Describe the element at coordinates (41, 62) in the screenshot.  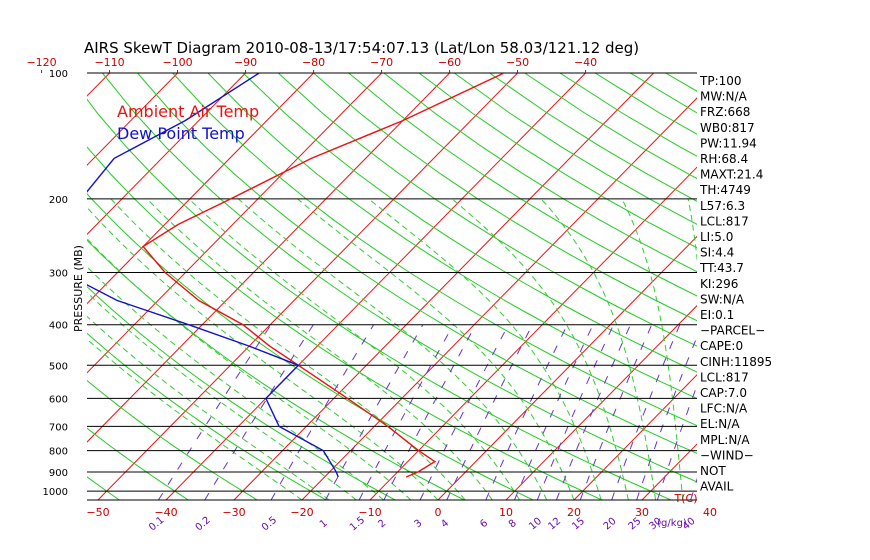
I see `top-temp-tick-label: −120` at that location.